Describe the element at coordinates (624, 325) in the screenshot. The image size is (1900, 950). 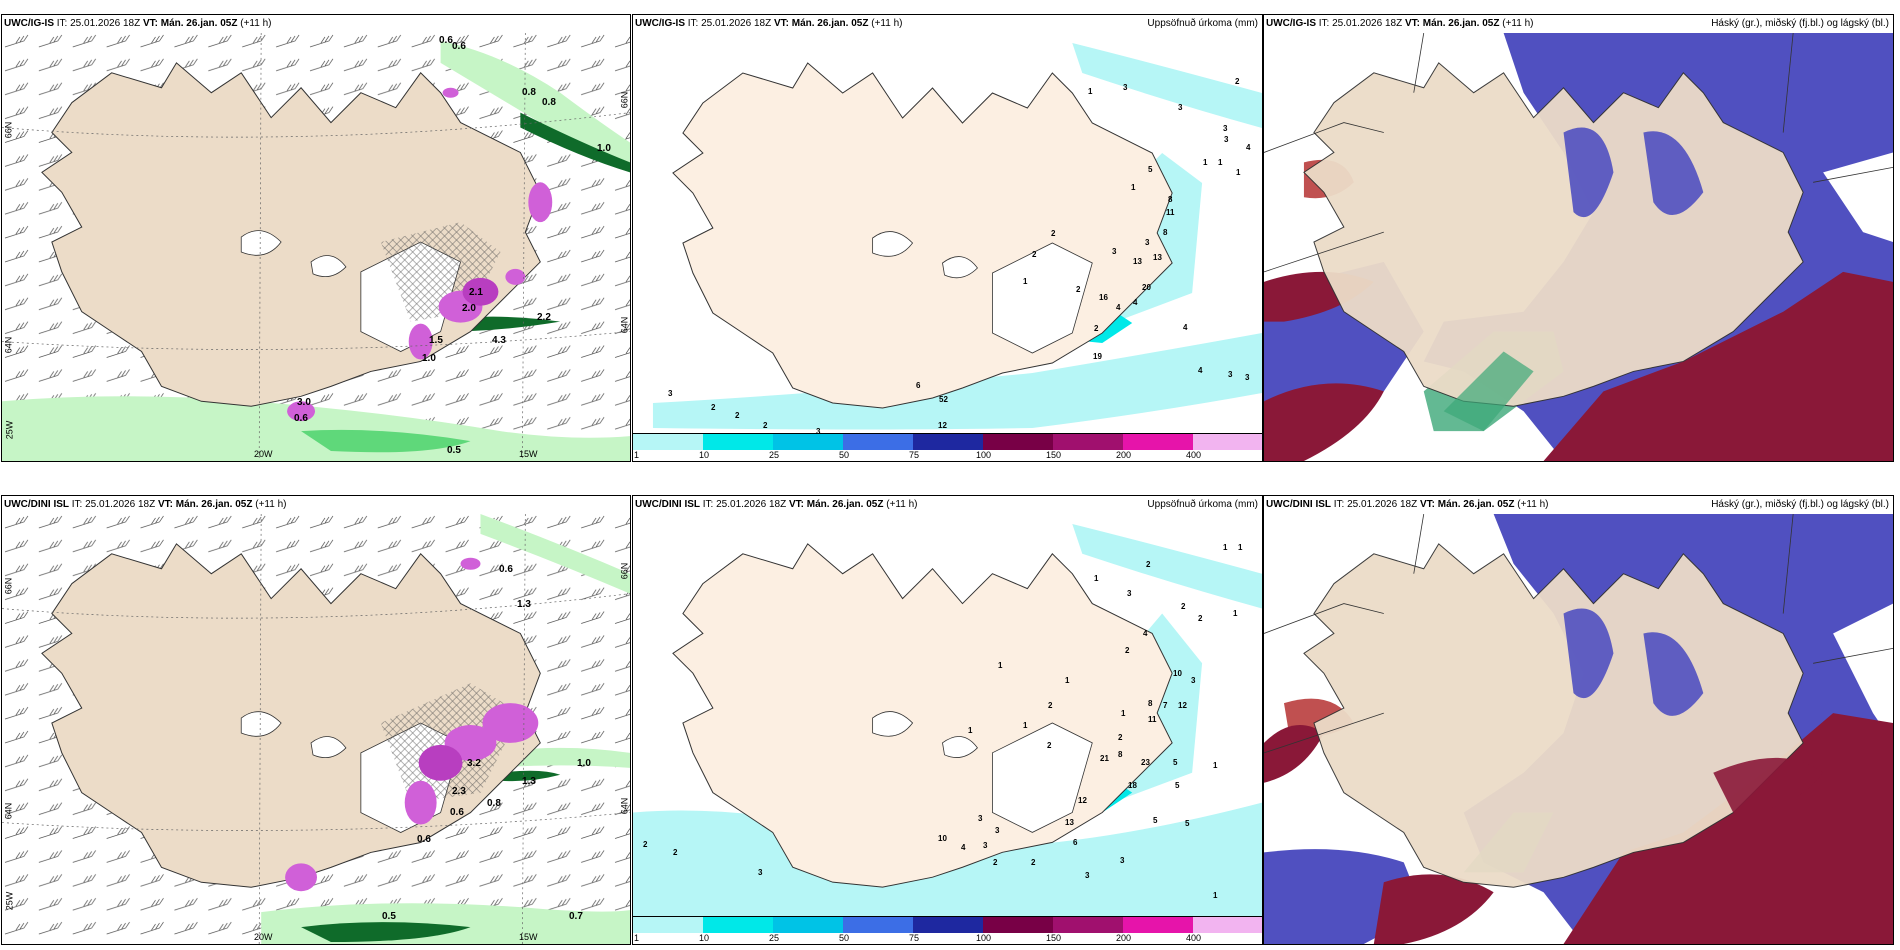
I see `lat-label-64n-right: 64N` at that location.